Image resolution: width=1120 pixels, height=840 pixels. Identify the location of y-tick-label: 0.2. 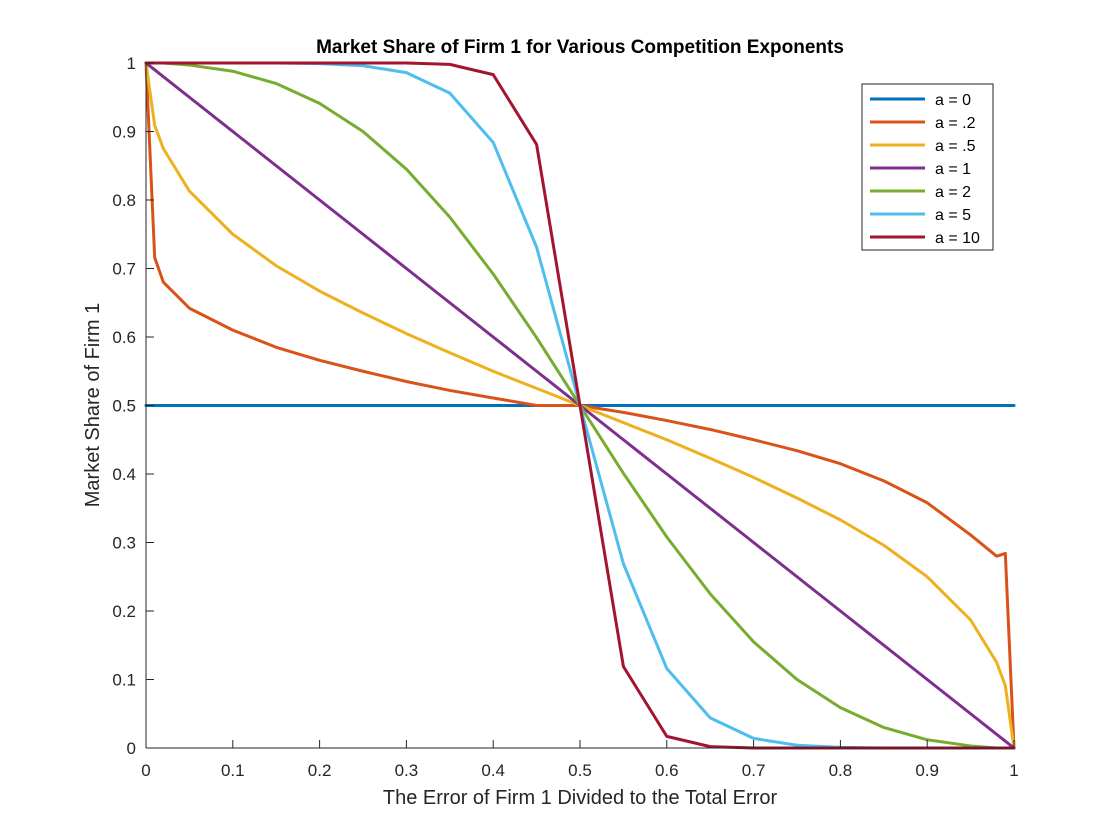
(124, 611).